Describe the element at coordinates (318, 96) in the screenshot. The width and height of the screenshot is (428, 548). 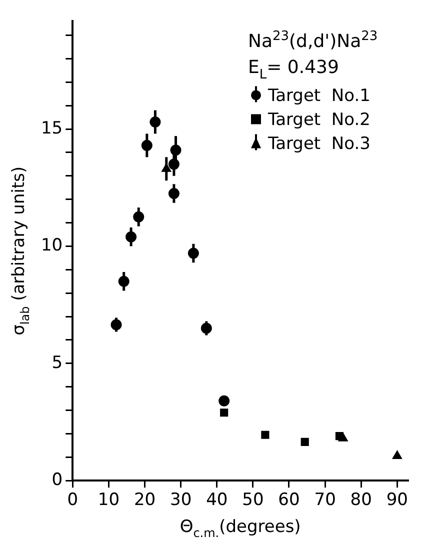
I see `legend-label: Target No.1` at that location.